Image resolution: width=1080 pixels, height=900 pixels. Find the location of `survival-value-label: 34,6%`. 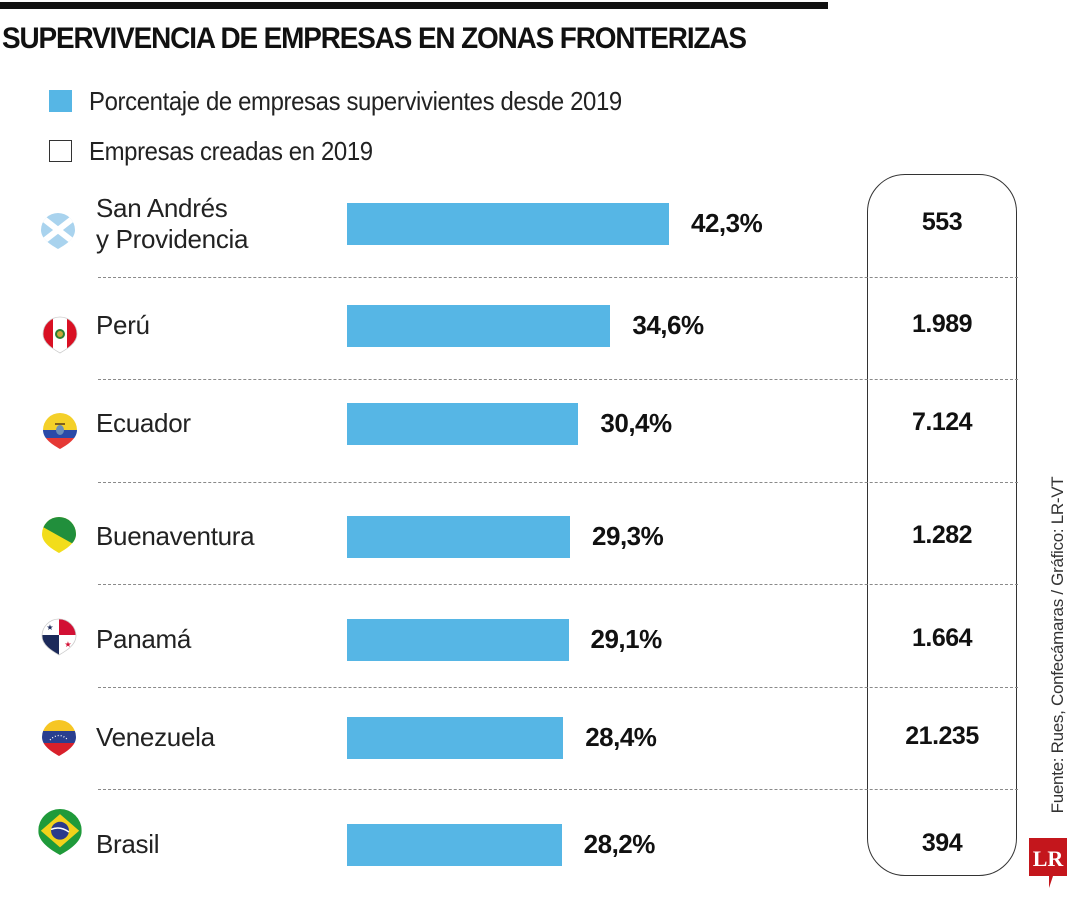

survival-value-label: 34,6% is located at coordinates (668, 325).